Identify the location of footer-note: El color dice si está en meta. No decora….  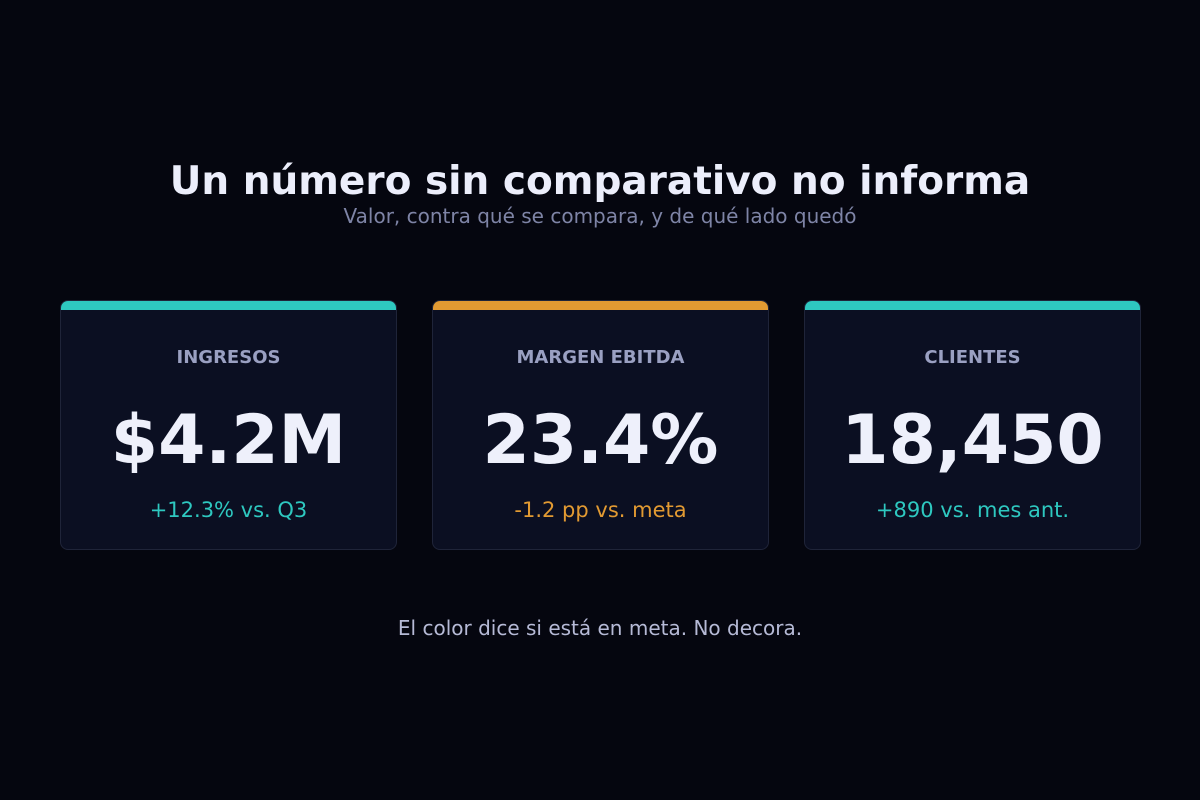
(600, 628).